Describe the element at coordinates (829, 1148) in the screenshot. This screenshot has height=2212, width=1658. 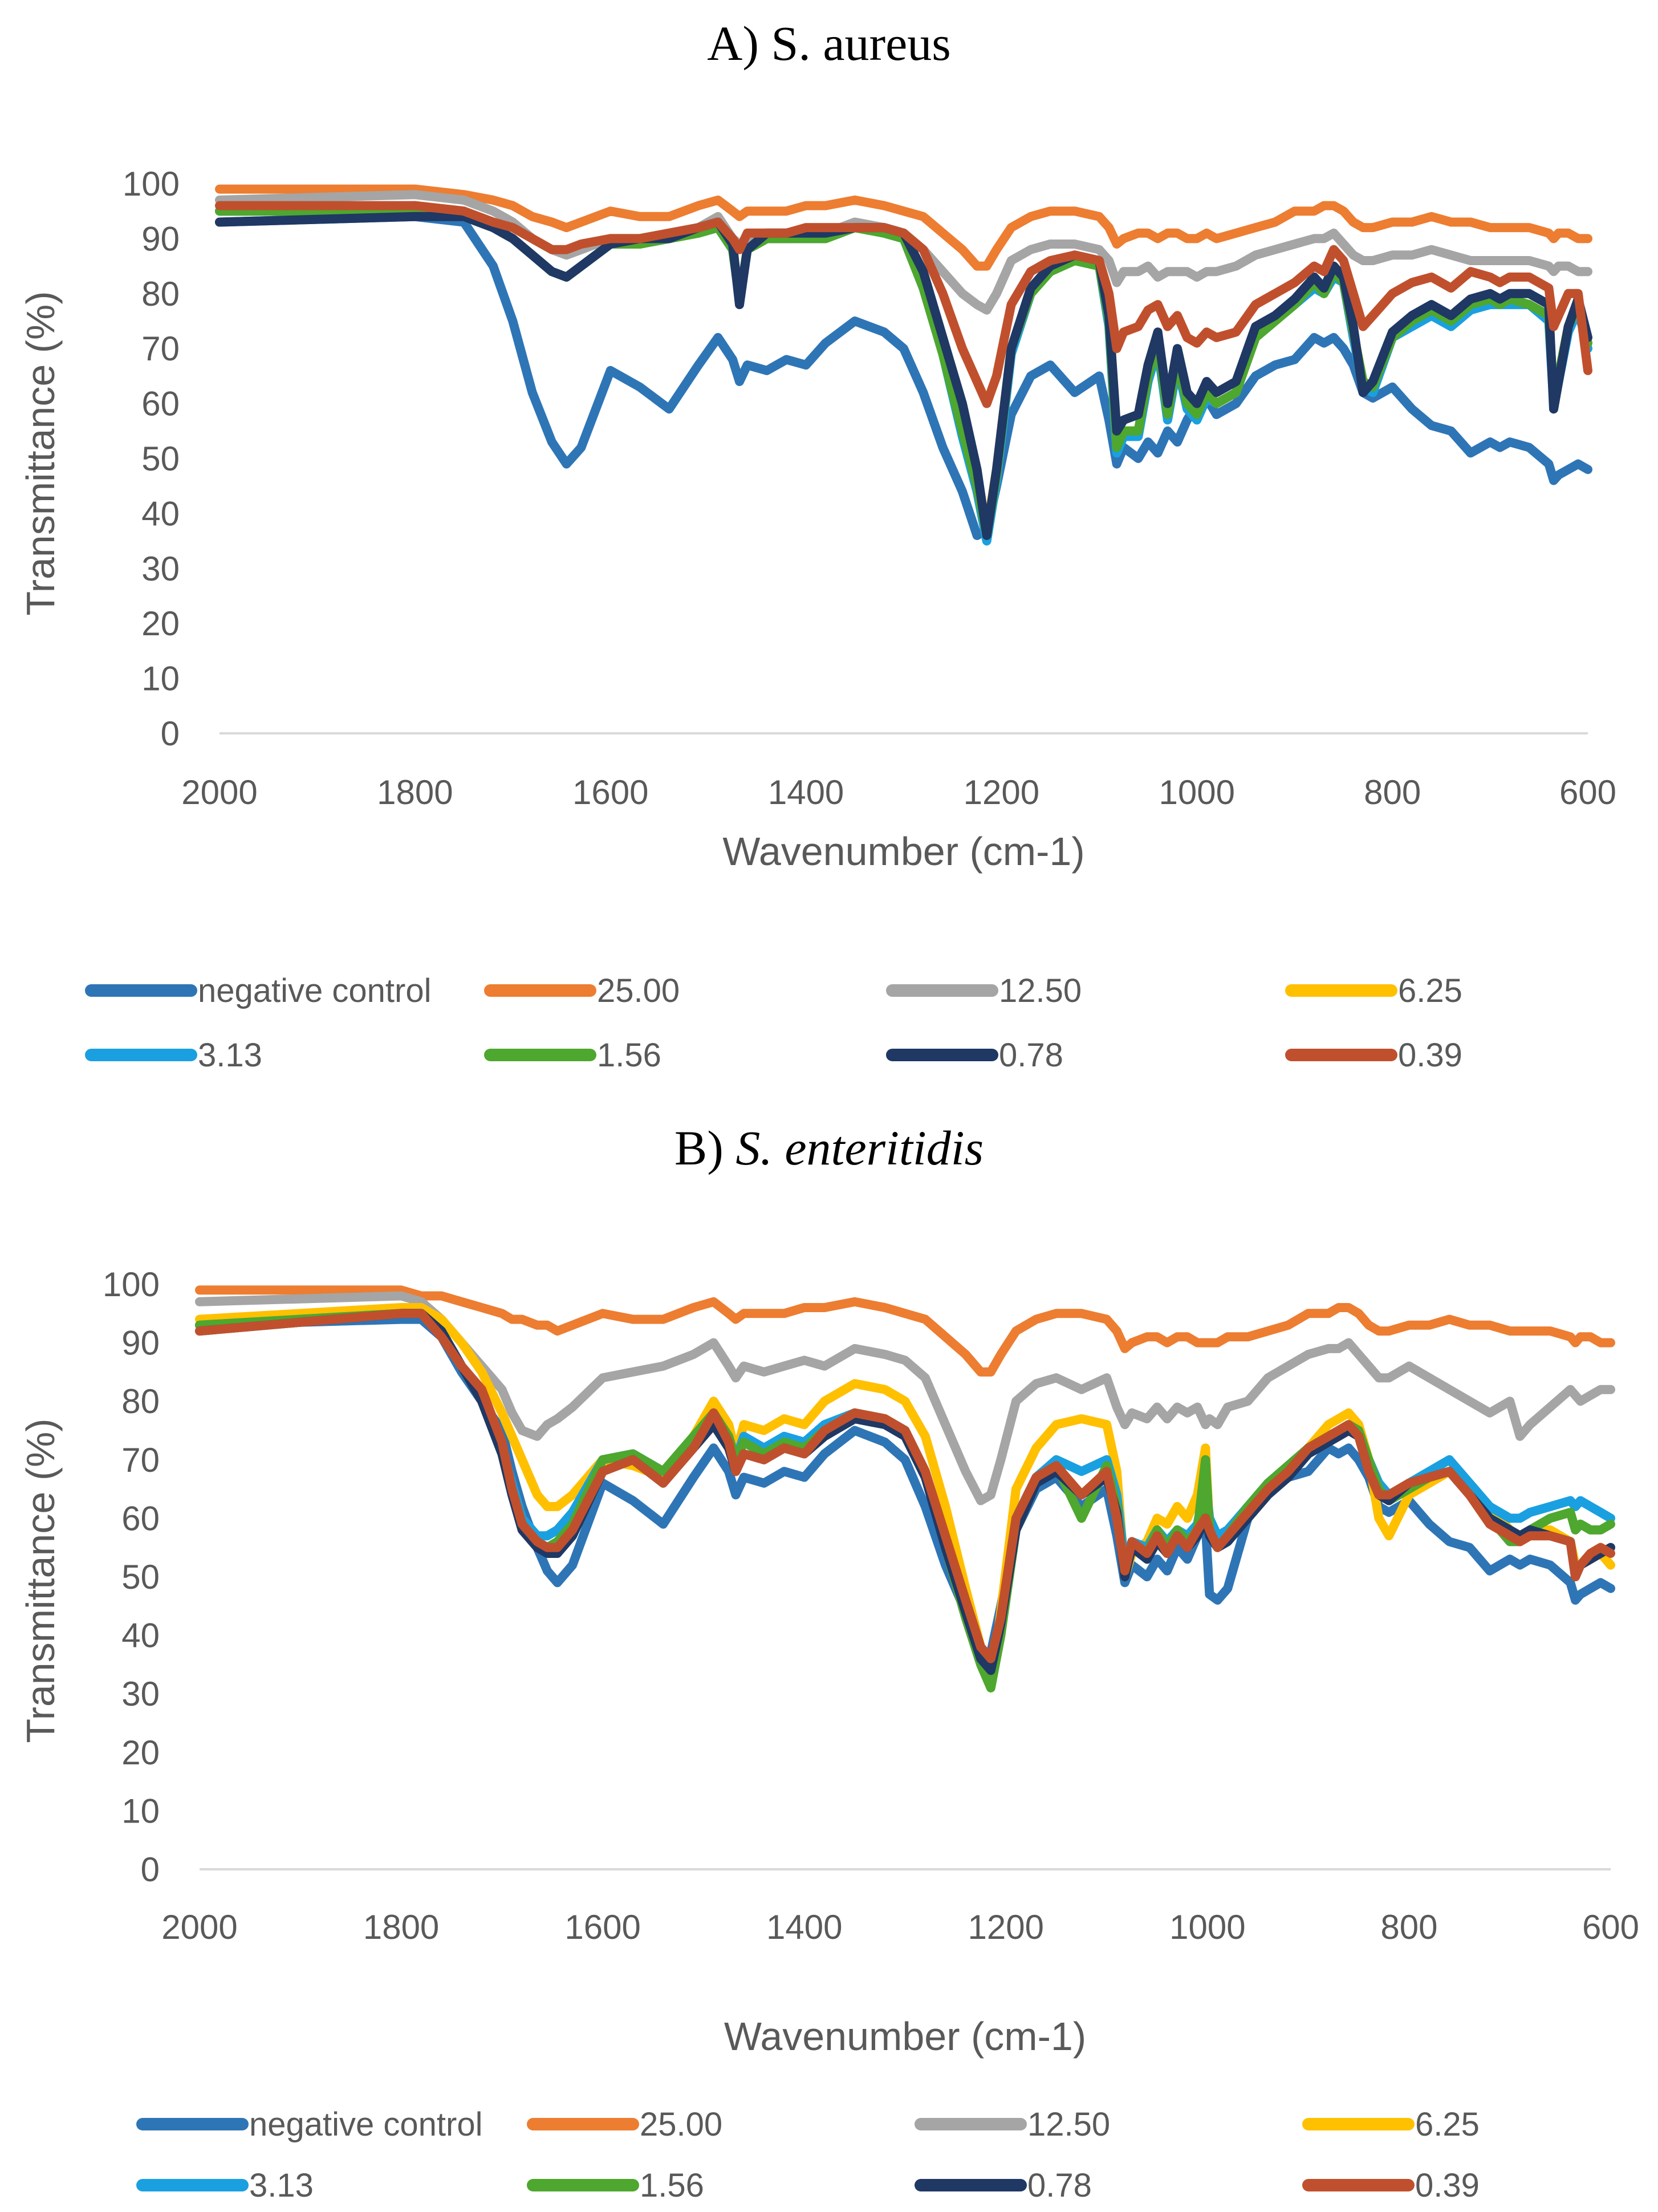
I see `chart-title: B) S. enteritidis` at that location.